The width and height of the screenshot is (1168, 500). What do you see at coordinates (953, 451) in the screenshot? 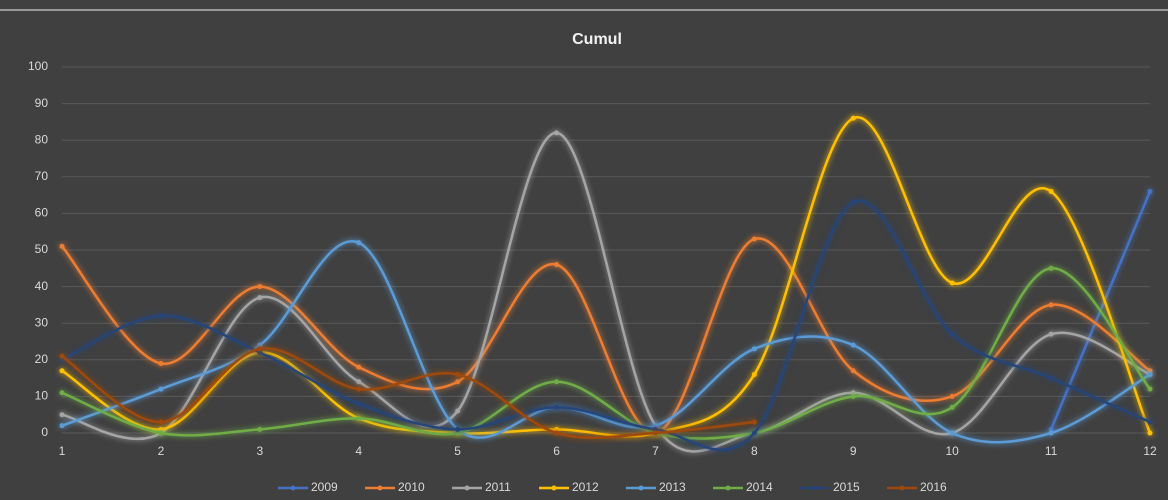
I see `x-tick-label: 10` at bounding box center [953, 451].